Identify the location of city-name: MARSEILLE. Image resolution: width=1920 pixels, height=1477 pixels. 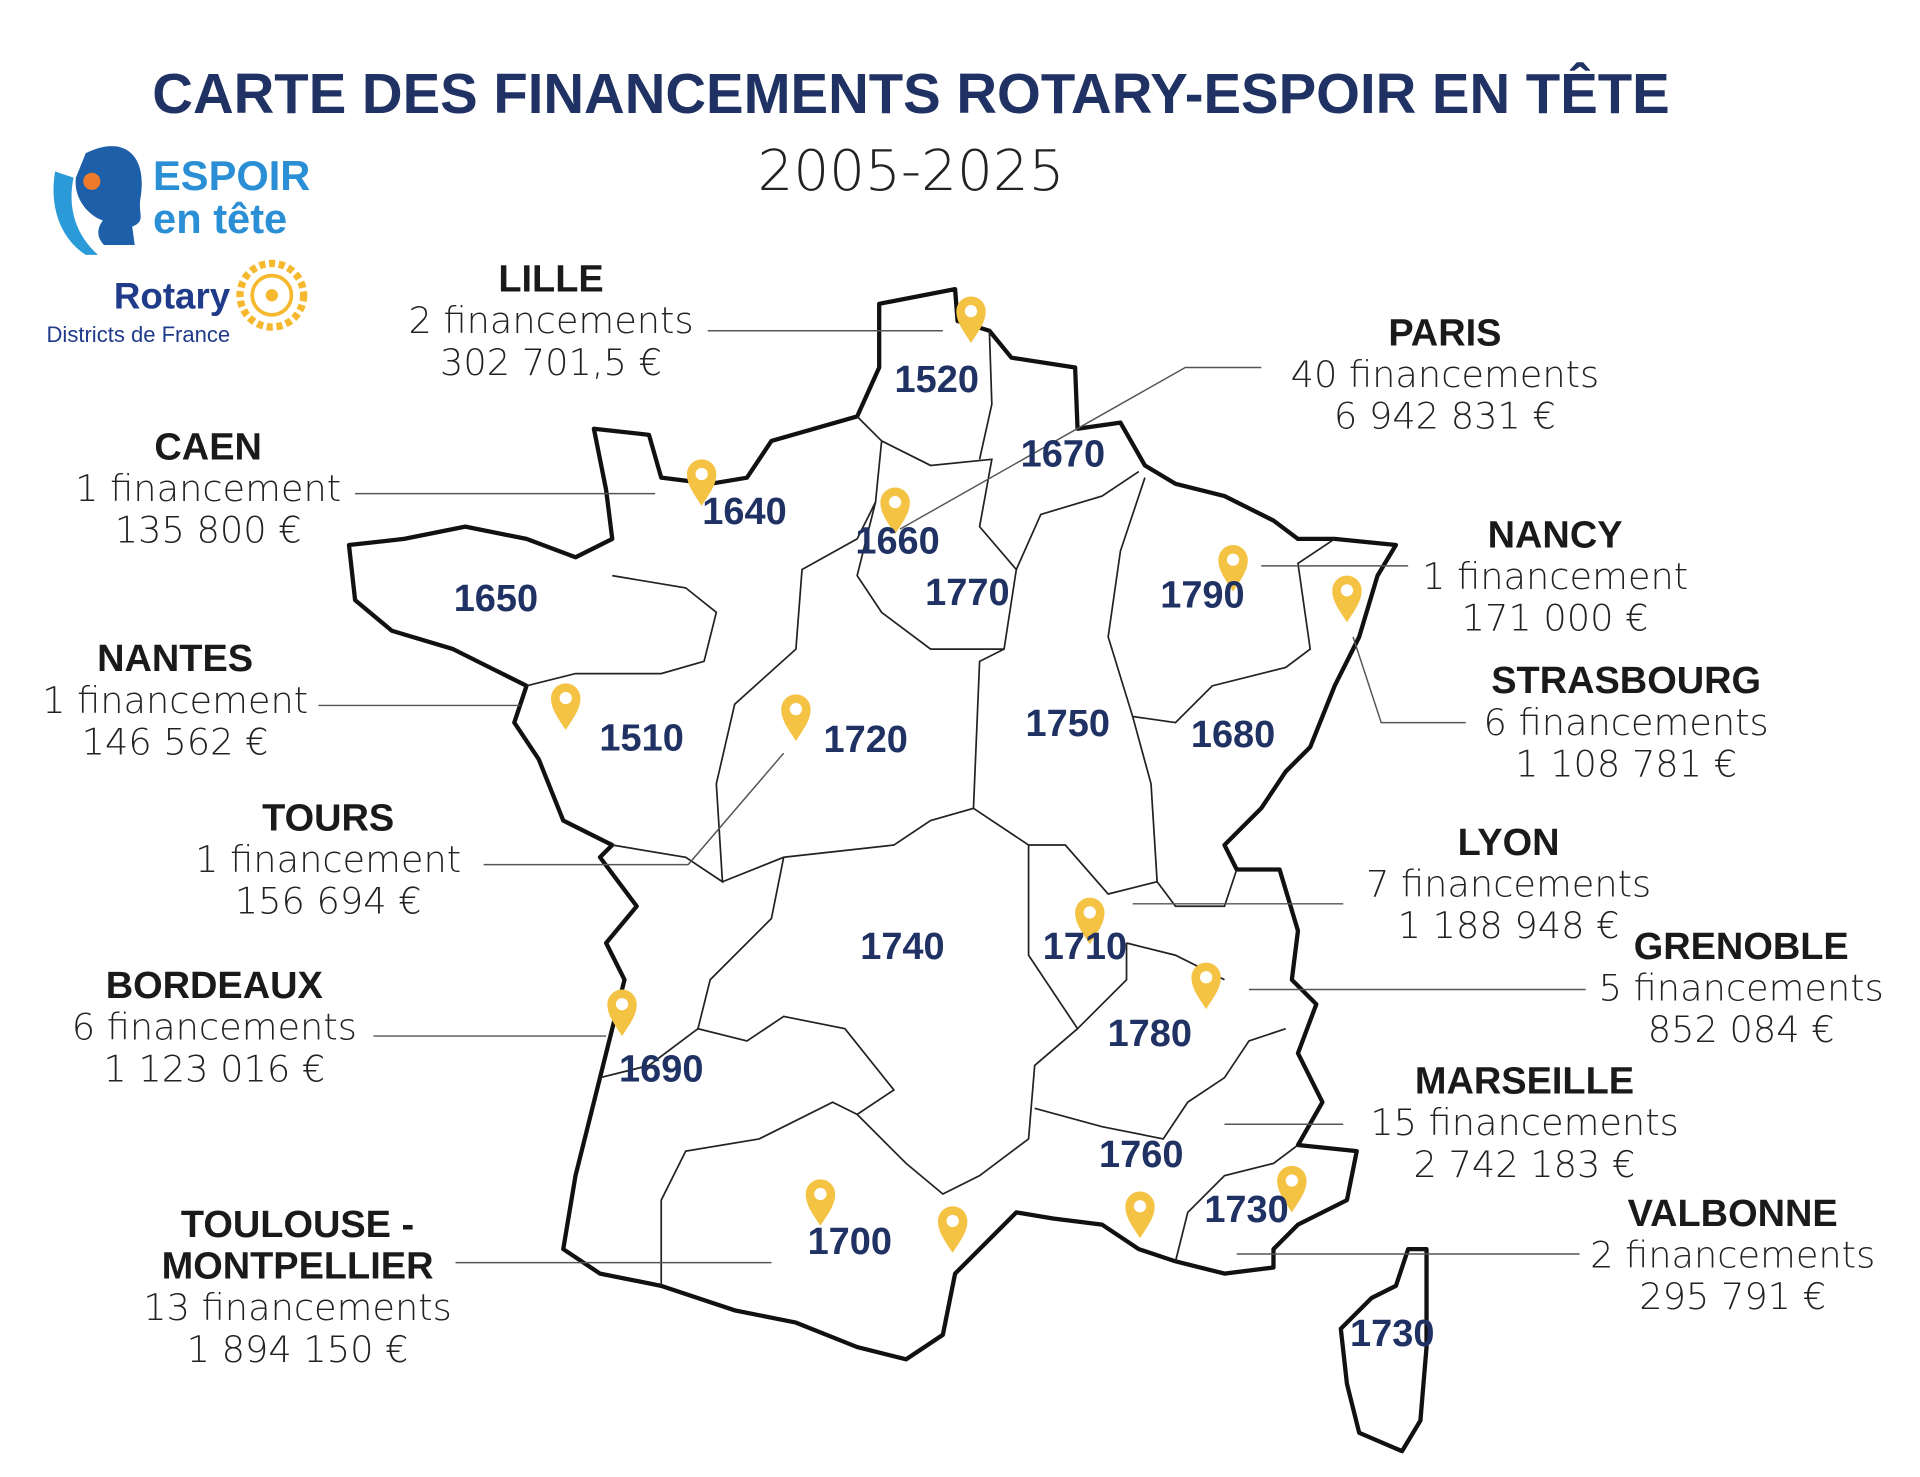
(1524, 1082).